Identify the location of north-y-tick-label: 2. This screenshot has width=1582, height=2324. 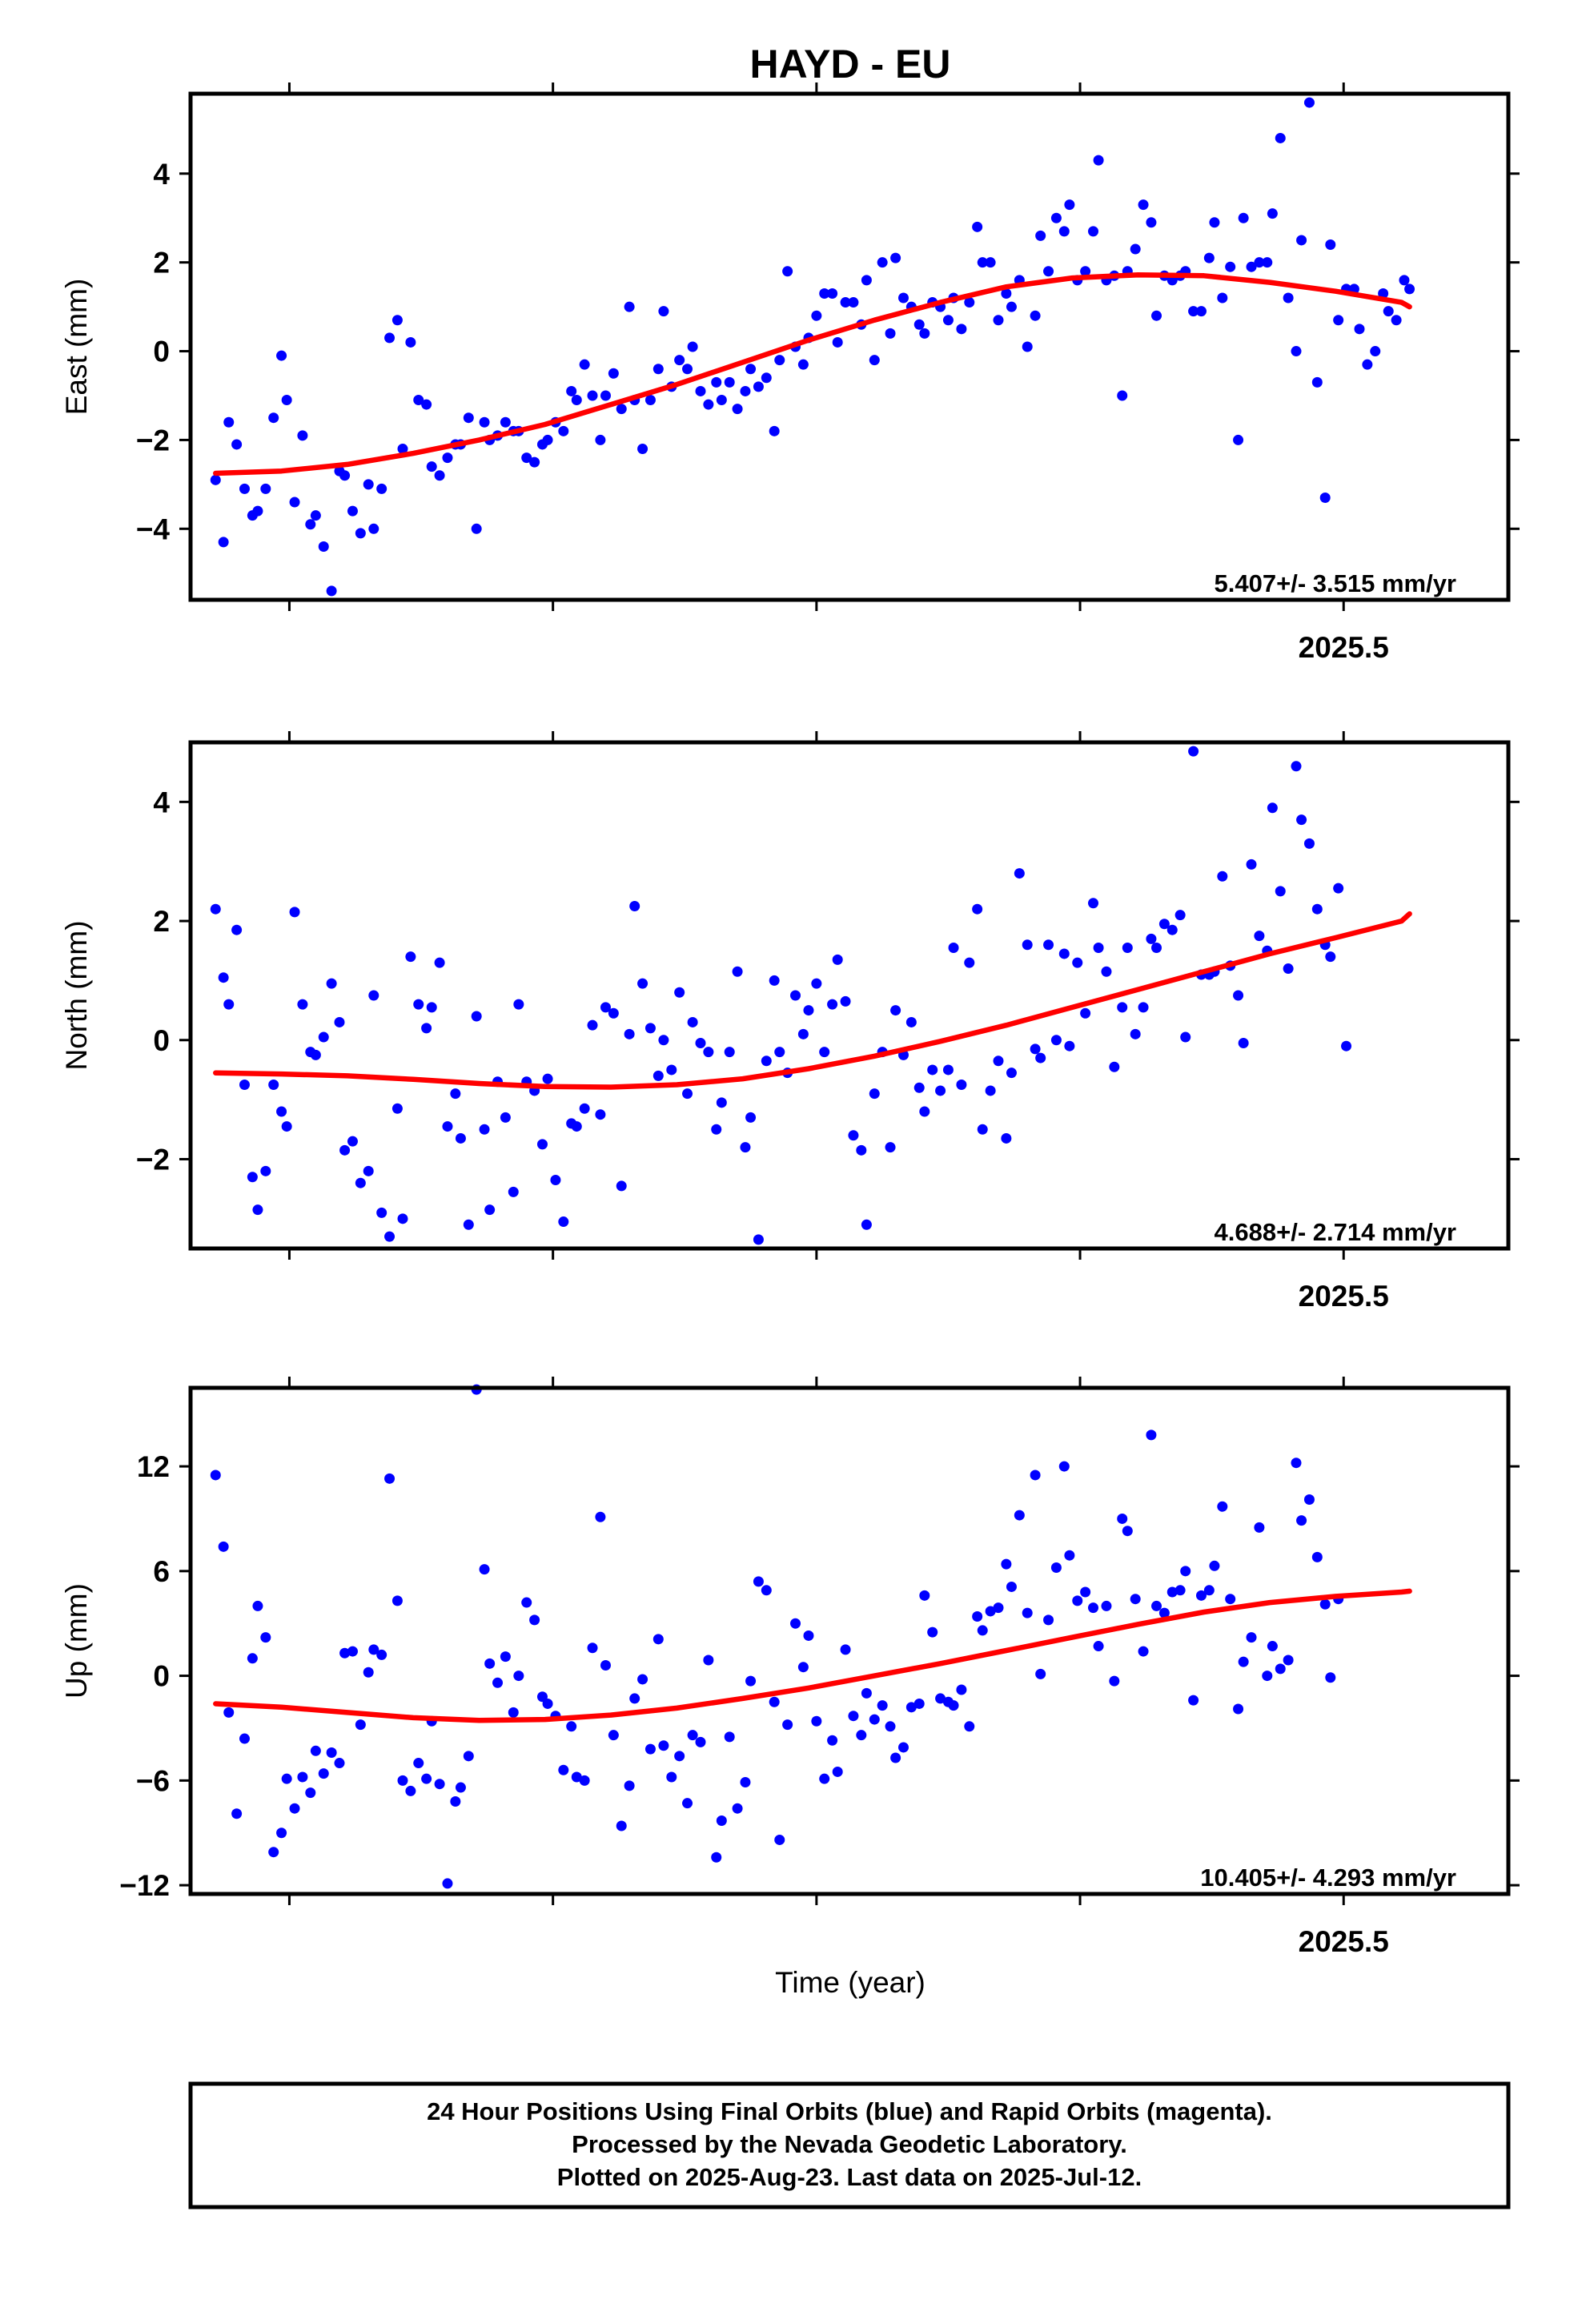
(161, 921).